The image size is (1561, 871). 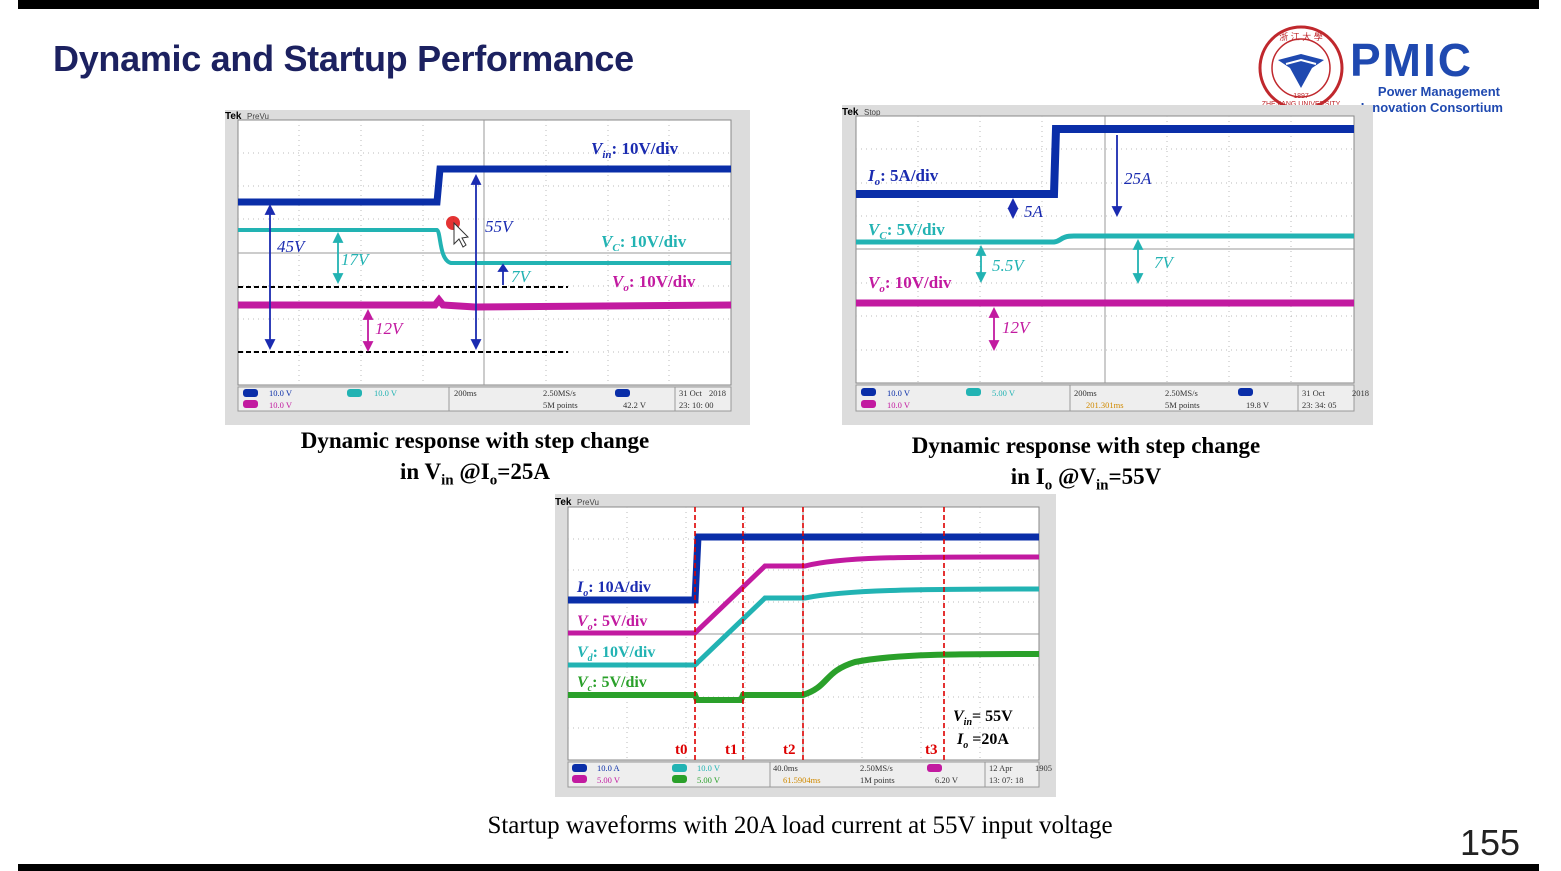 What do you see at coordinates (872, 112) in the screenshot?
I see `scope2-header: Stop` at bounding box center [872, 112].